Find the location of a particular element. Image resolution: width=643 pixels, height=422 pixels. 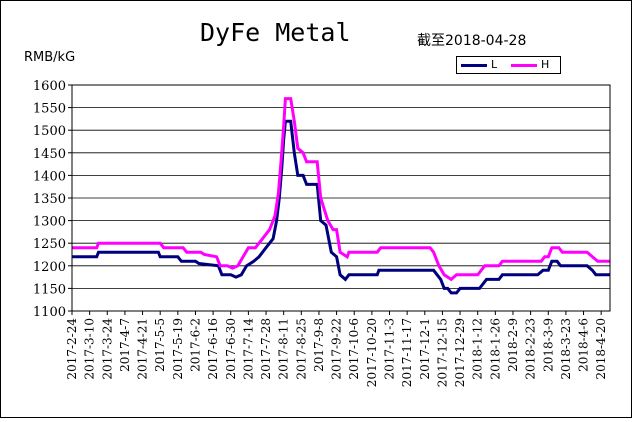

x-tick-label-22: 2017-12-29 is located at coordinates (460, 352).